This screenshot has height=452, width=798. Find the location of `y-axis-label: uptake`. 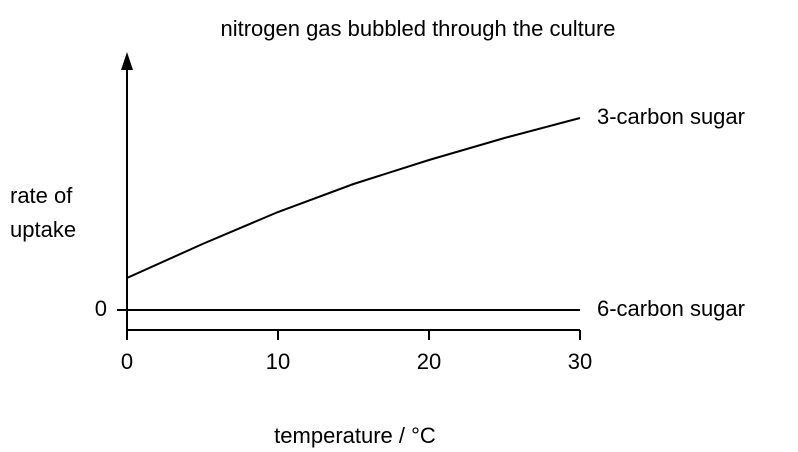

y-axis-label: uptake is located at coordinates (43, 229).